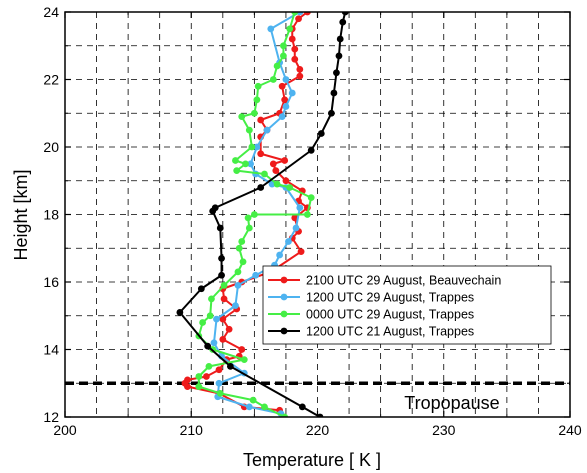 Image resolution: width=587 pixels, height=473 pixels. What do you see at coordinates (51, 12) in the screenshot?
I see `y-tick-label: 24` at bounding box center [51, 12].